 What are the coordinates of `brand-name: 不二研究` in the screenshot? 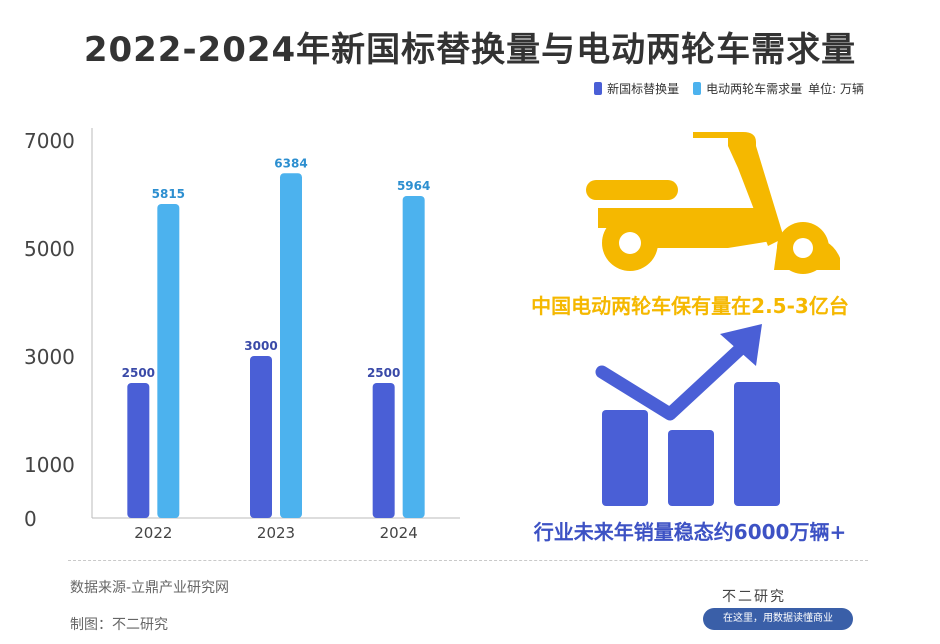 It's located at (754, 597).